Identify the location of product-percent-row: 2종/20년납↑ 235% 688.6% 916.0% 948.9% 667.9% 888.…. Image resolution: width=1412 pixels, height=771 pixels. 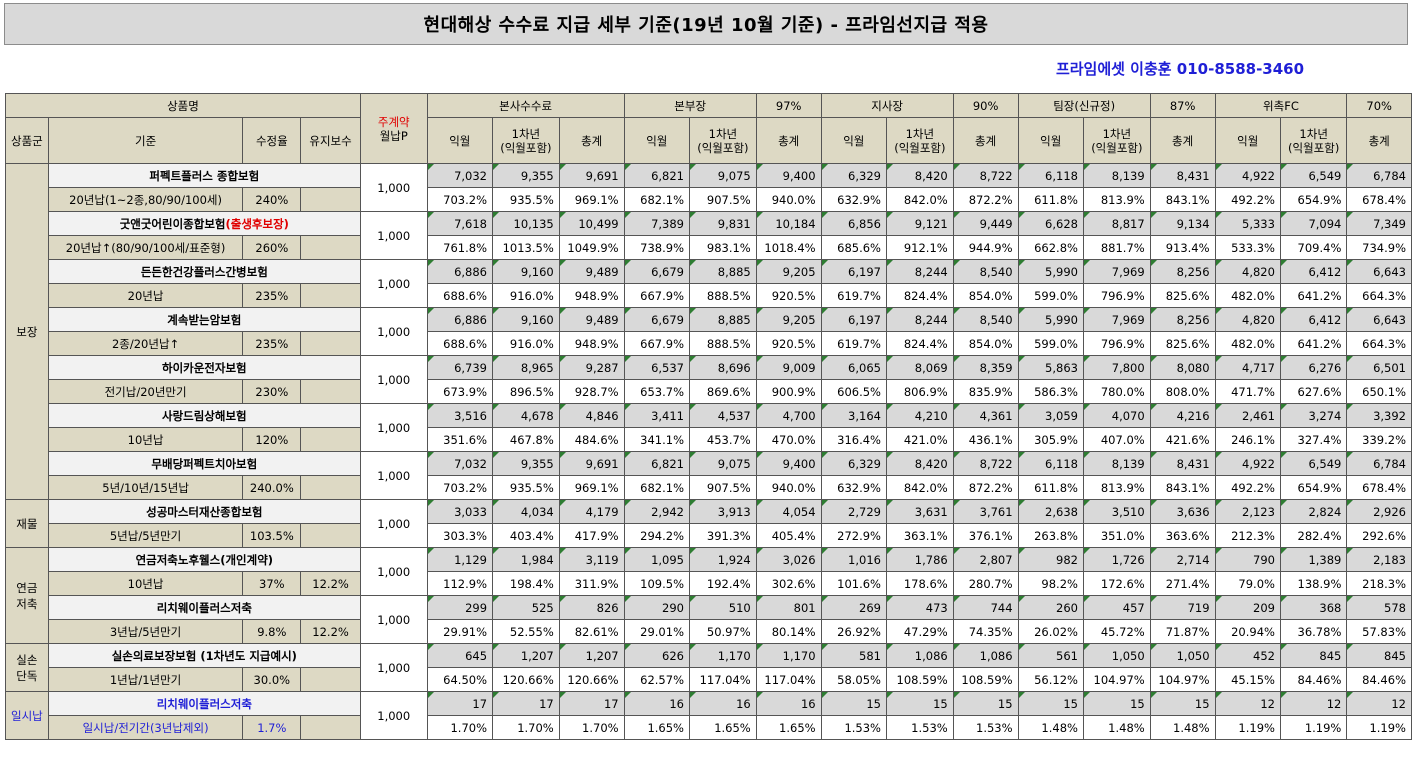
(709, 343).